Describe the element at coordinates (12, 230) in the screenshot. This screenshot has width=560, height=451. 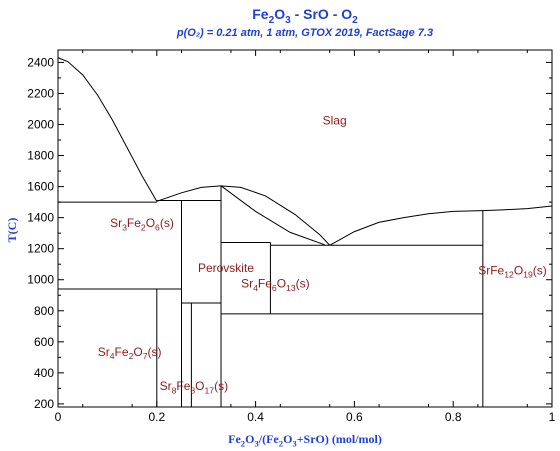
I see `y-axis-label: T(C)` at that location.